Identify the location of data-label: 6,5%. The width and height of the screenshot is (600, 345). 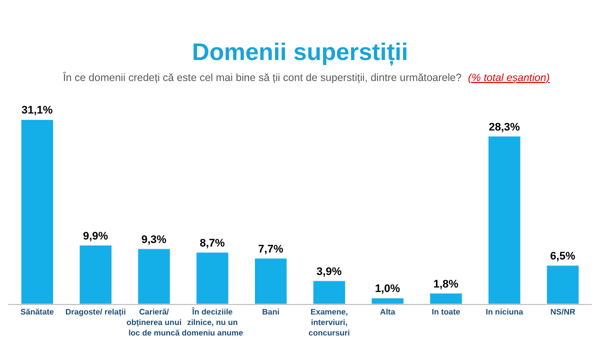
(563, 256).